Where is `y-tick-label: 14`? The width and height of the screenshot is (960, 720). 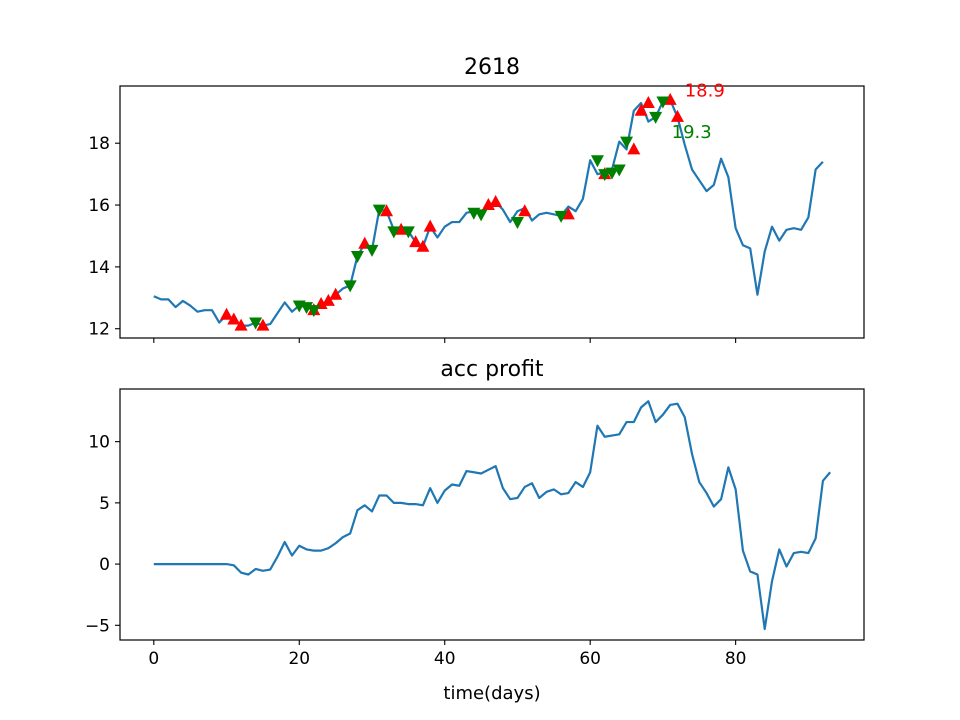 y-tick-label: 14 is located at coordinates (99, 268).